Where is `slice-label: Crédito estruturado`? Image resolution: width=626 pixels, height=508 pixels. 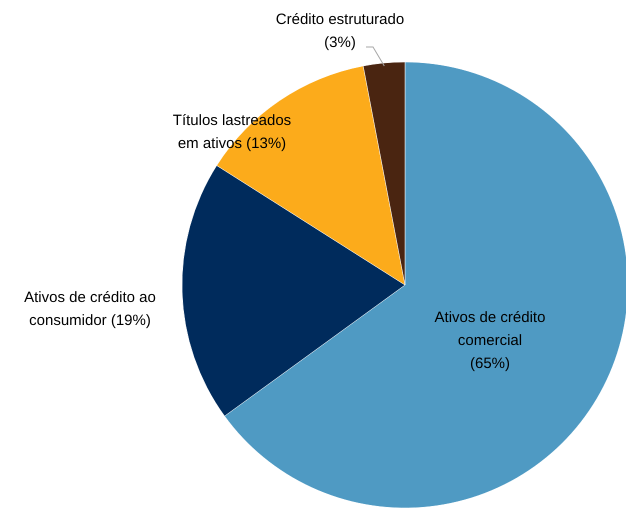
slice-label: Crédito estruturado is located at coordinates (340, 19).